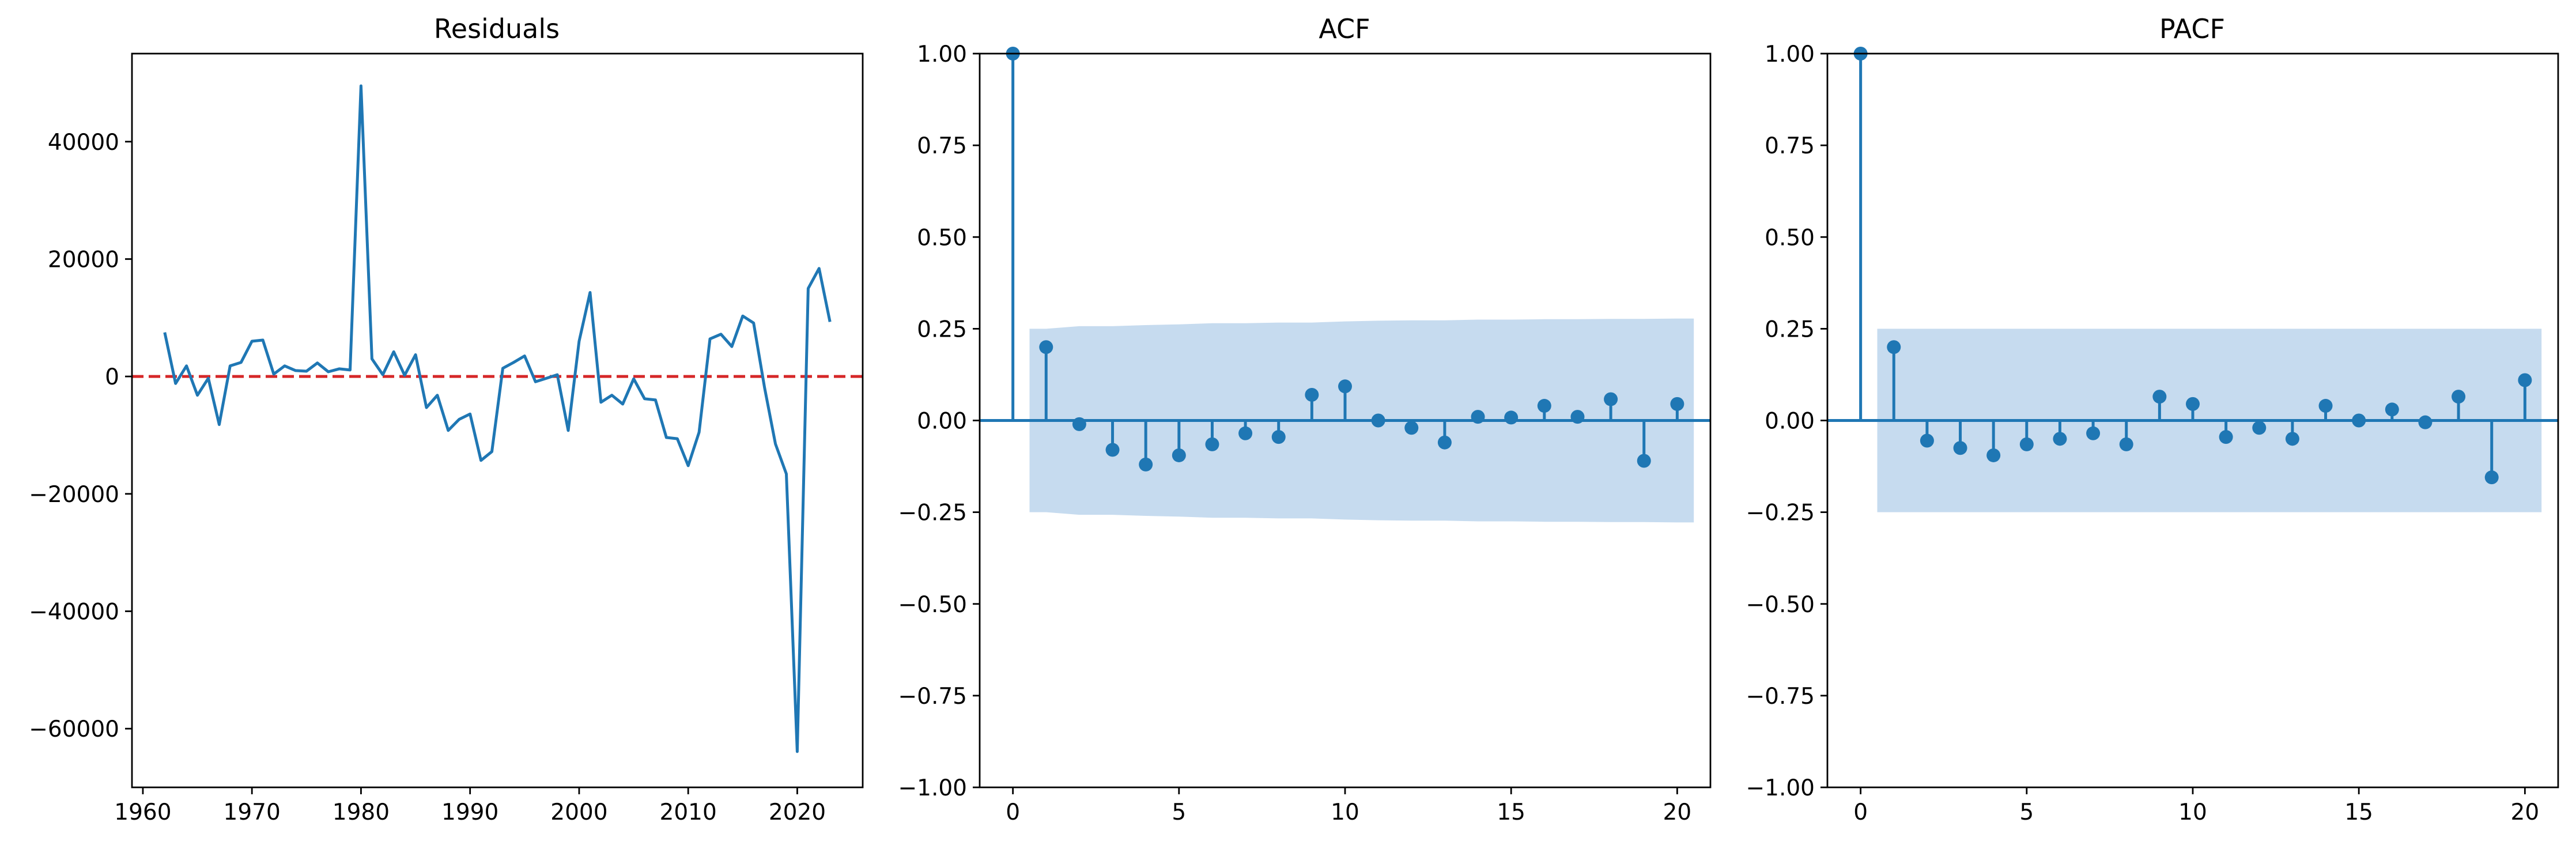  What do you see at coordinates (74, 612) in the screenshot?
I see `y-tick-label: −40000` at bounding box center [74, 612].